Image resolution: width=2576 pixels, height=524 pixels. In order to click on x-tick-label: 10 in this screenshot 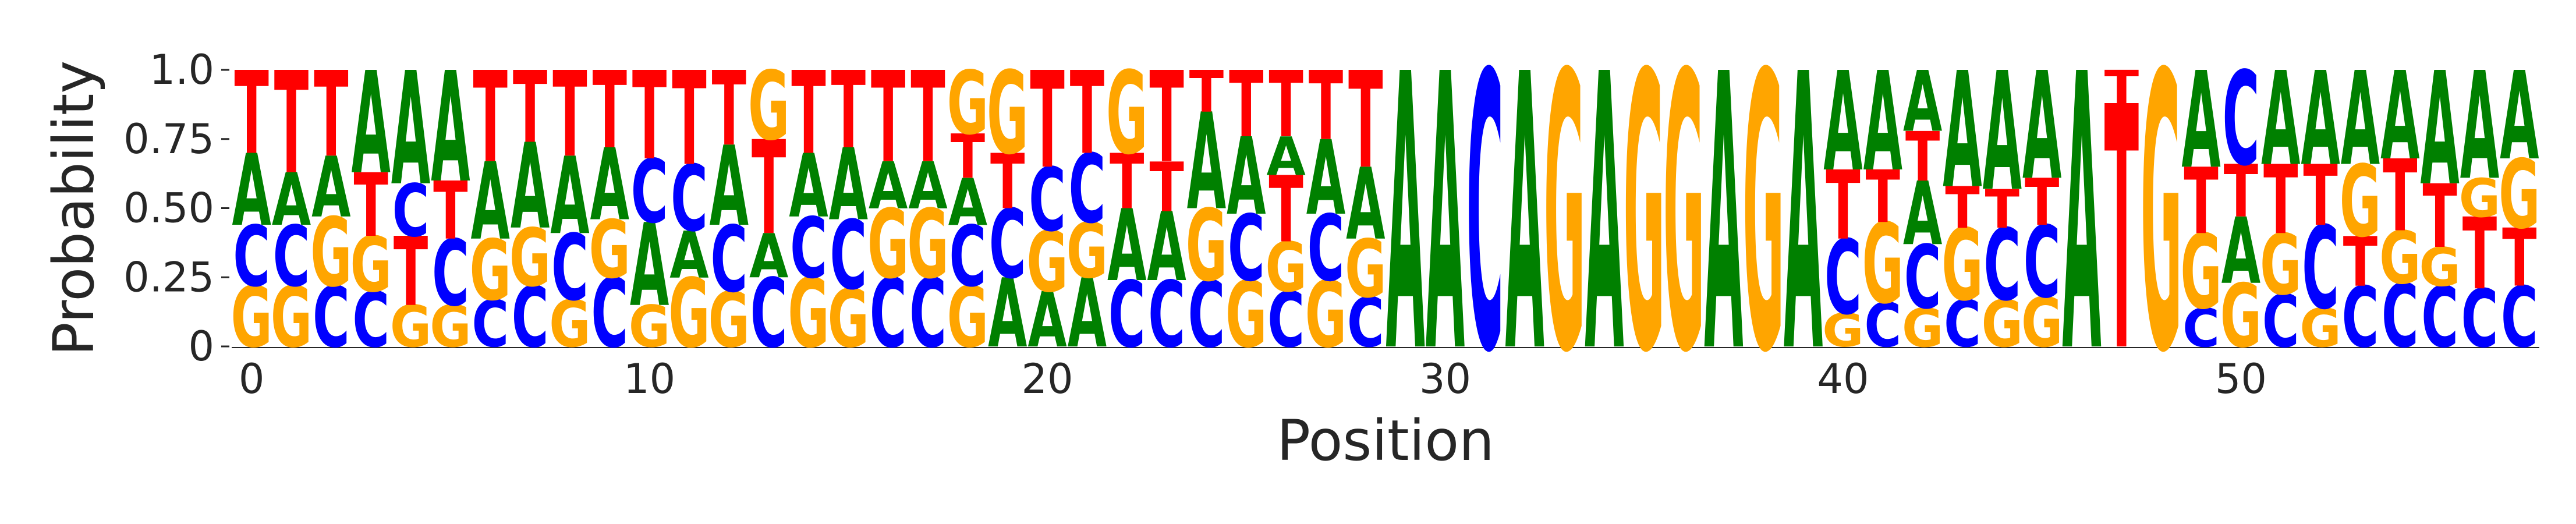, I will do `click(649, 379)`.